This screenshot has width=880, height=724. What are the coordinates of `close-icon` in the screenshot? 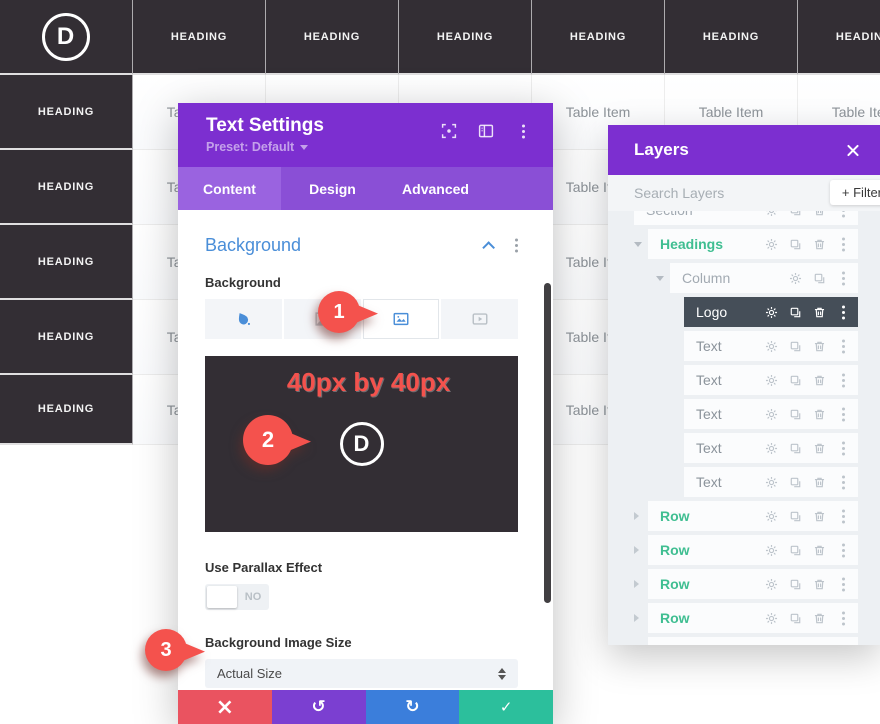 It's located at (852, 150).